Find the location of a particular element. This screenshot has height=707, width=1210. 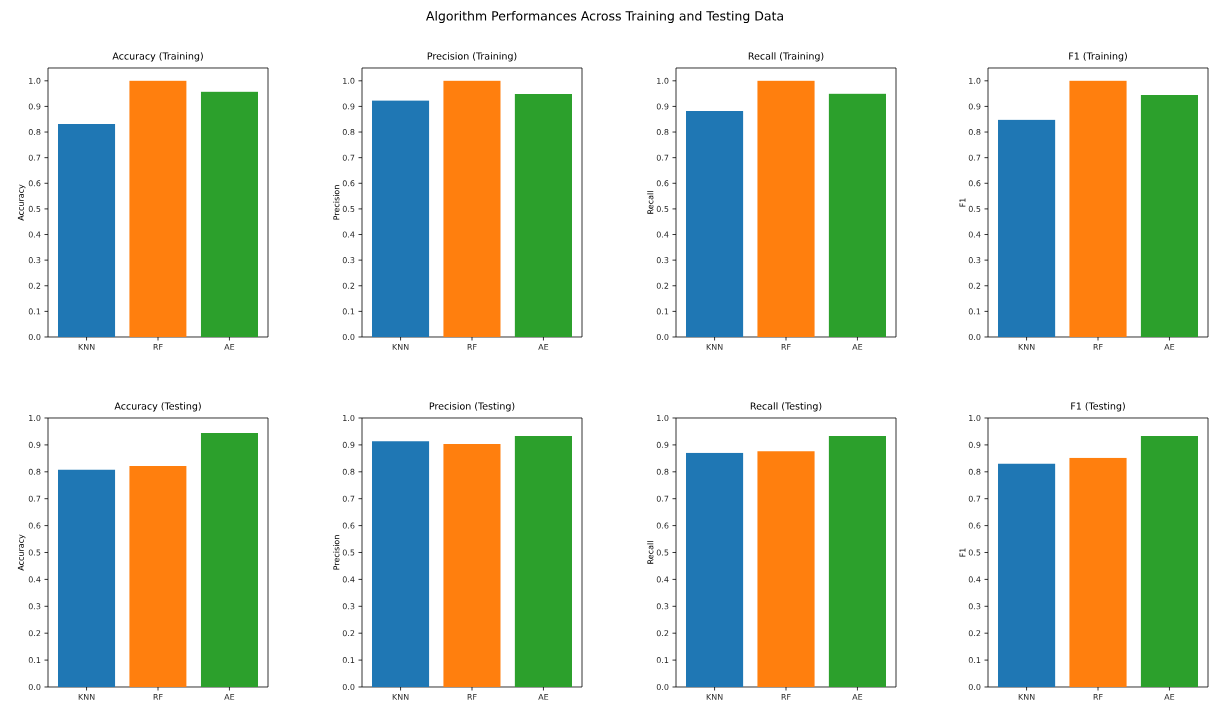

chart-title: Precision (Testing) is located at coordinates (472, 407).